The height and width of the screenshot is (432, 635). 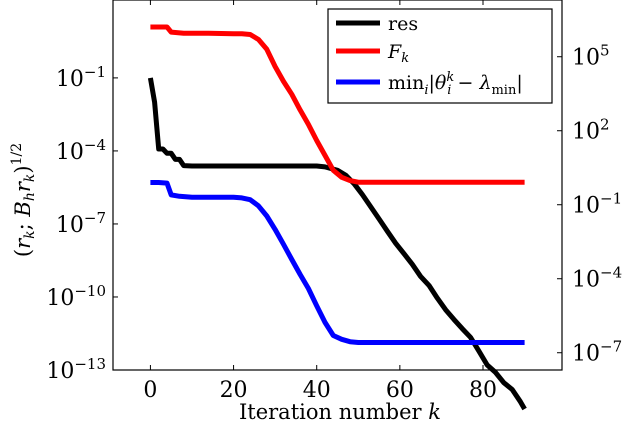 What do you see at coordinates (398, 53) in the screenshot?
I see `legend-fk-label: Fk` at bounding box center [398, 53].